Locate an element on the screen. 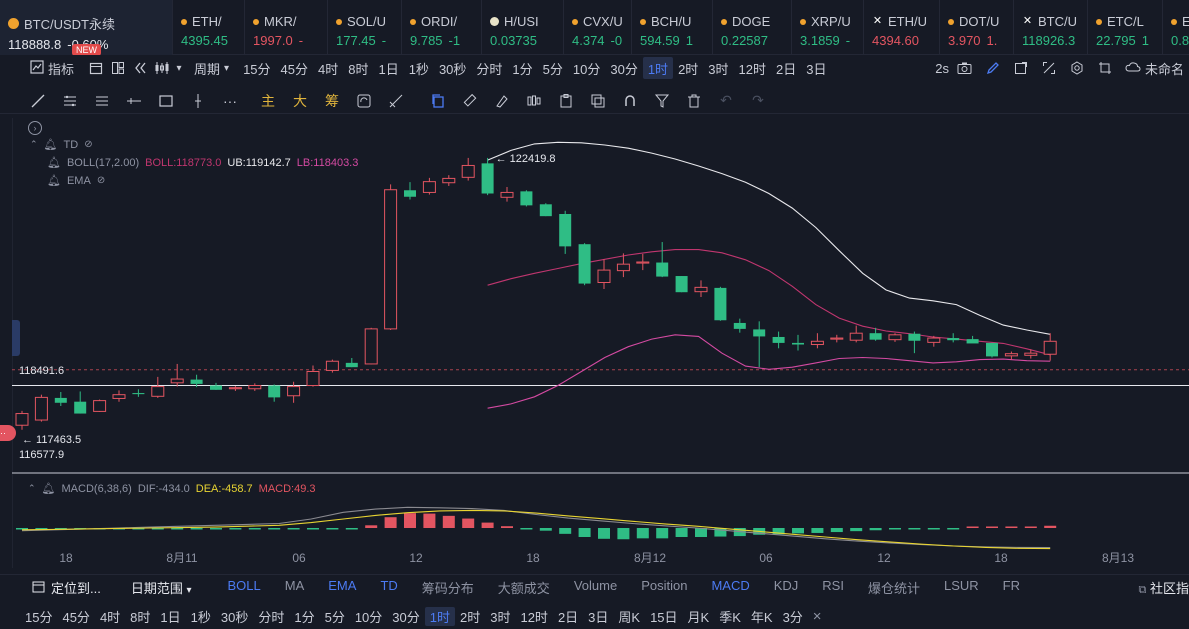 This screenshot has width=1189, height=629. interval-tab: 12时 is located at coordinates (752, 69).